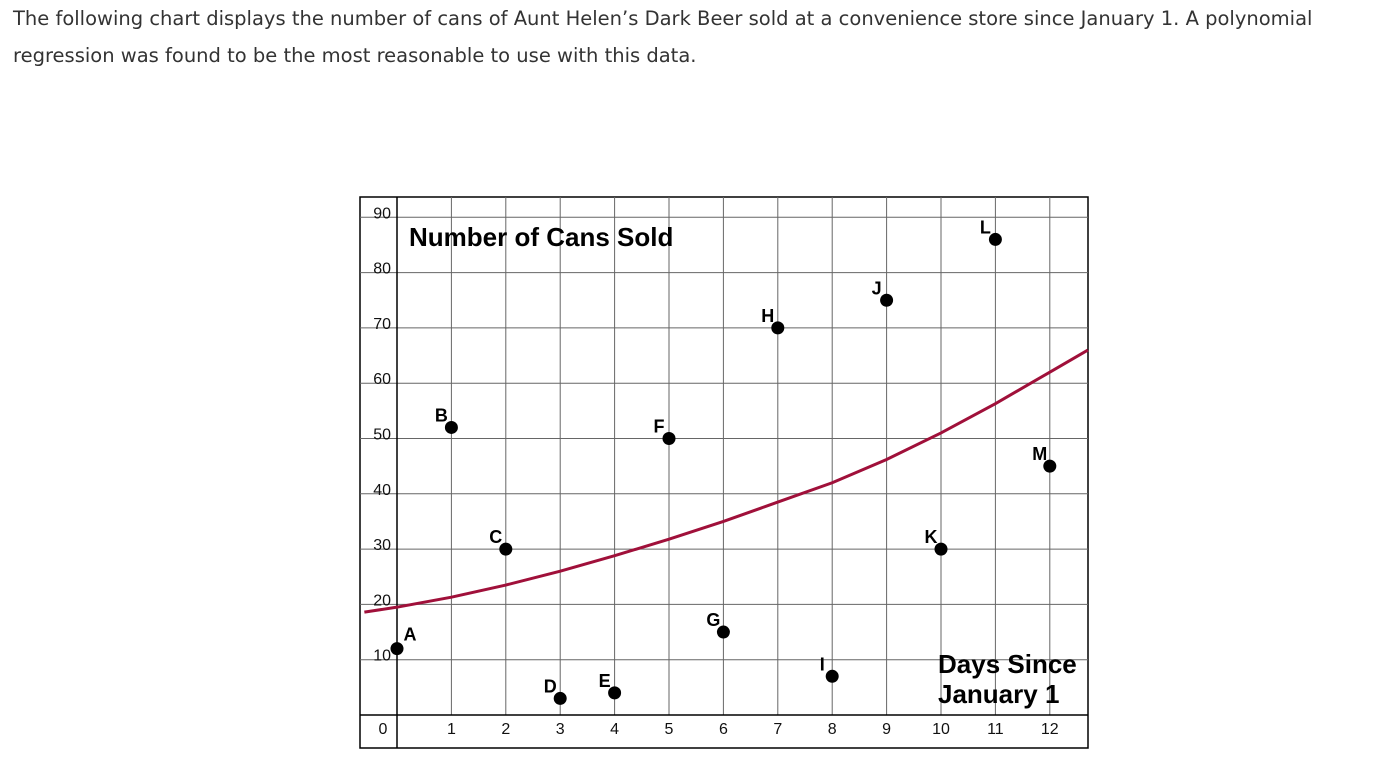  I want to click on x-axis-label-line1: Days Since, so click(1007, 664).